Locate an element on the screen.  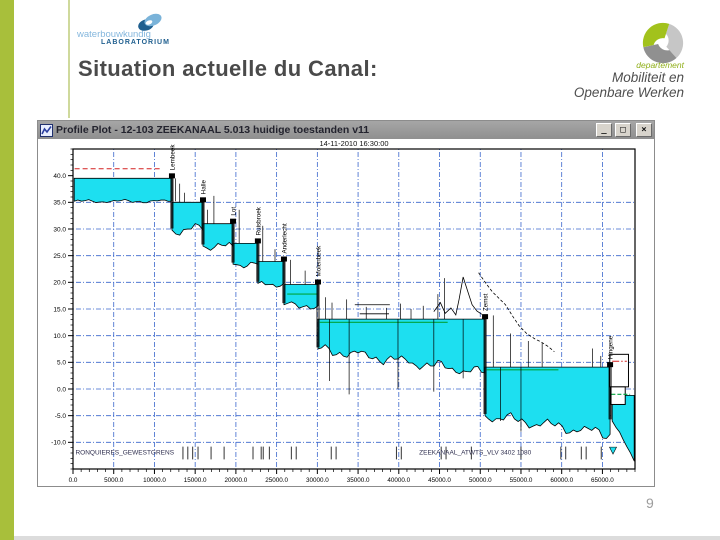
svg-text: 5.0 is located at coordinates (61, 363).